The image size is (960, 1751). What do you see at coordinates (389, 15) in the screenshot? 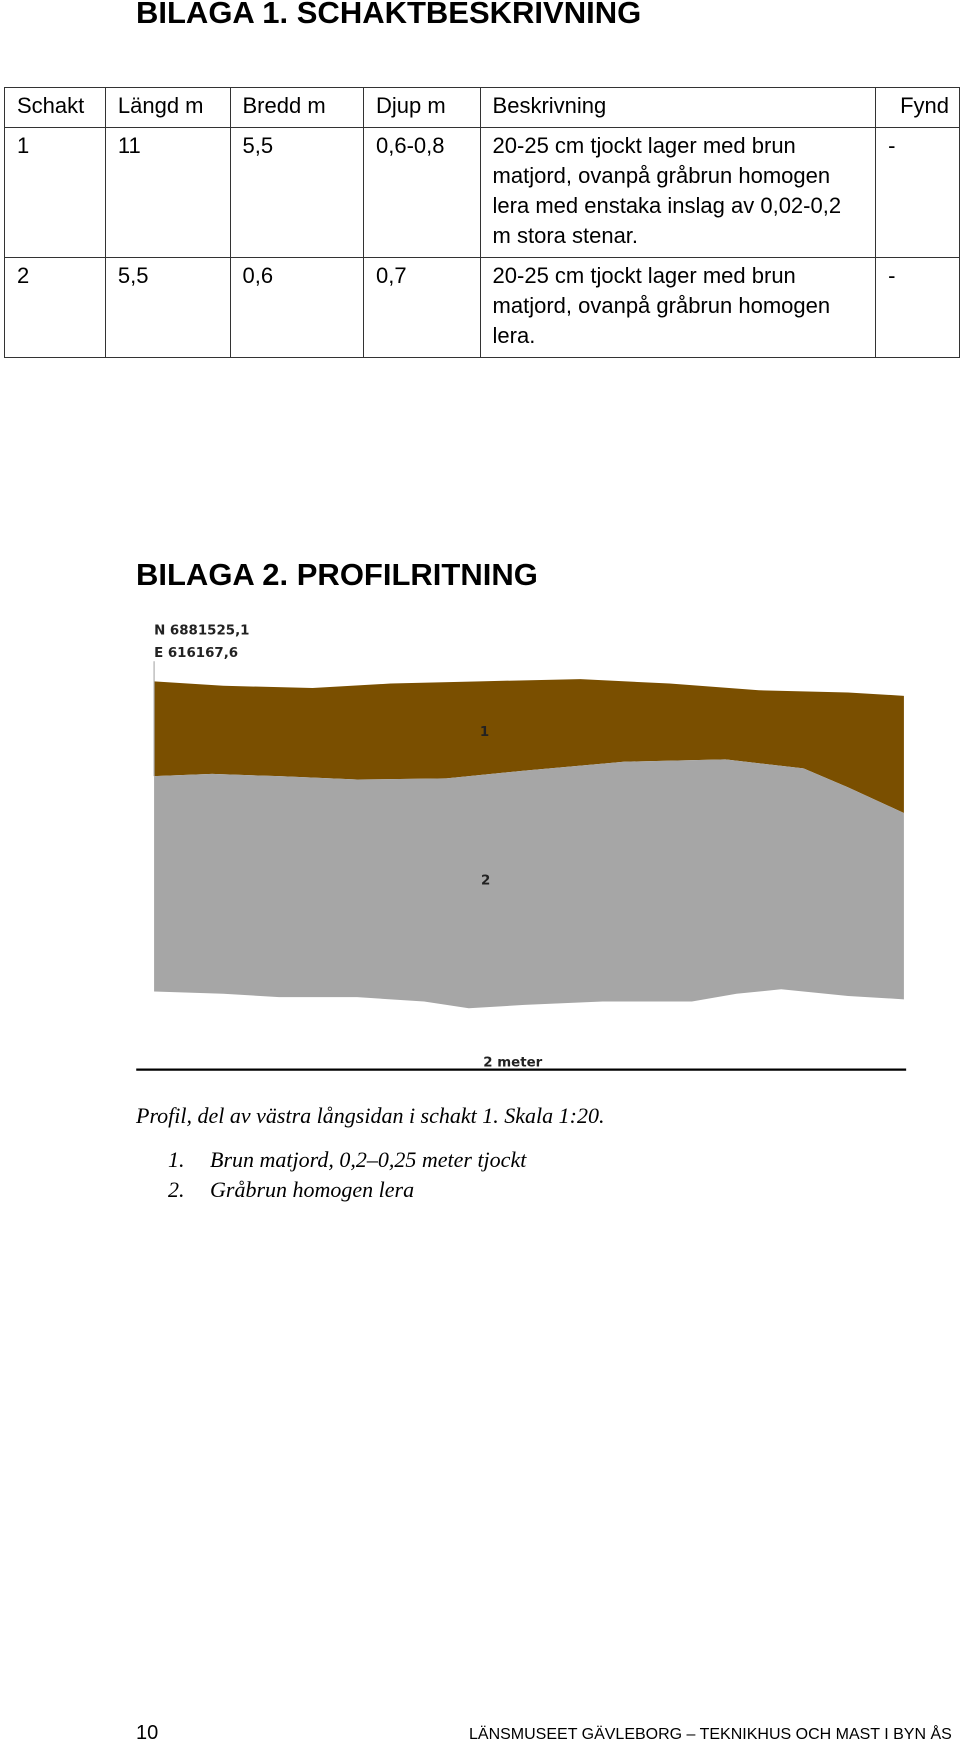
I see `section-title: BILAGA 1. SCHAKTBESKRIVNING` at bounding box center [389, 15].